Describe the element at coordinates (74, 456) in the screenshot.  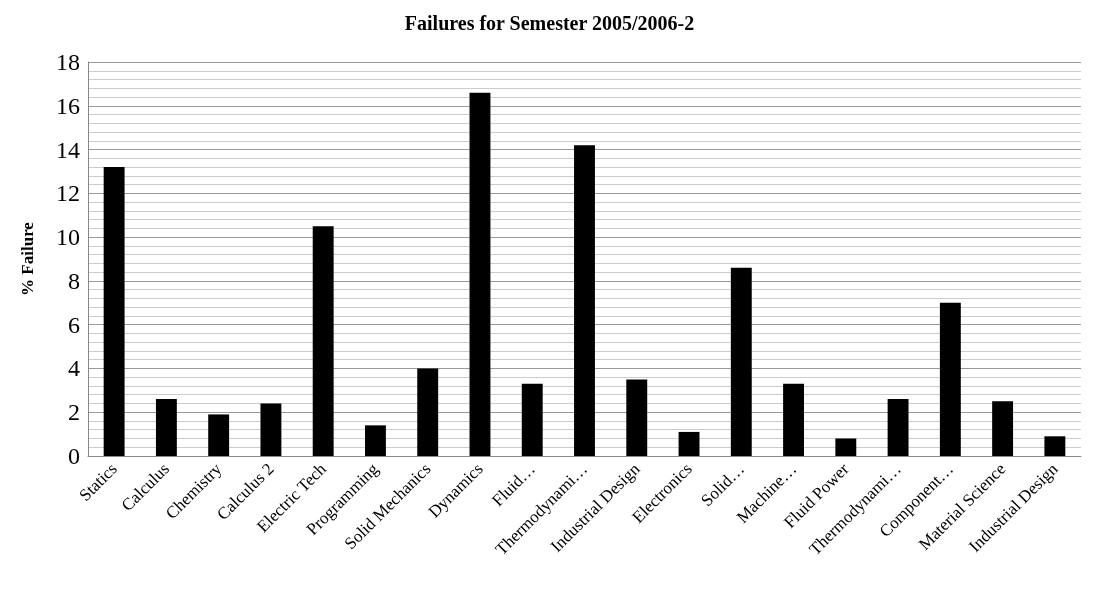
I see `y-tick-label: 0` at that location.